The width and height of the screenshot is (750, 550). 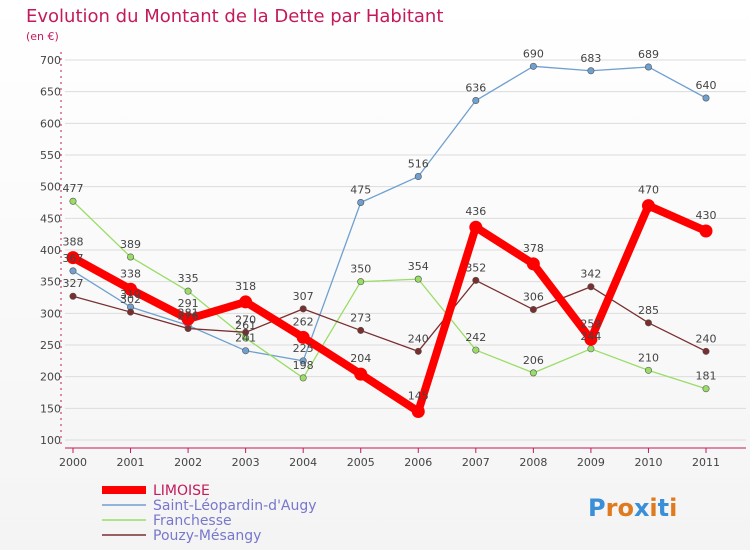 What do you see at coordinates (533, 248) in the screenshot?
I see `data-label: 378` at bounding box center [533, 248].